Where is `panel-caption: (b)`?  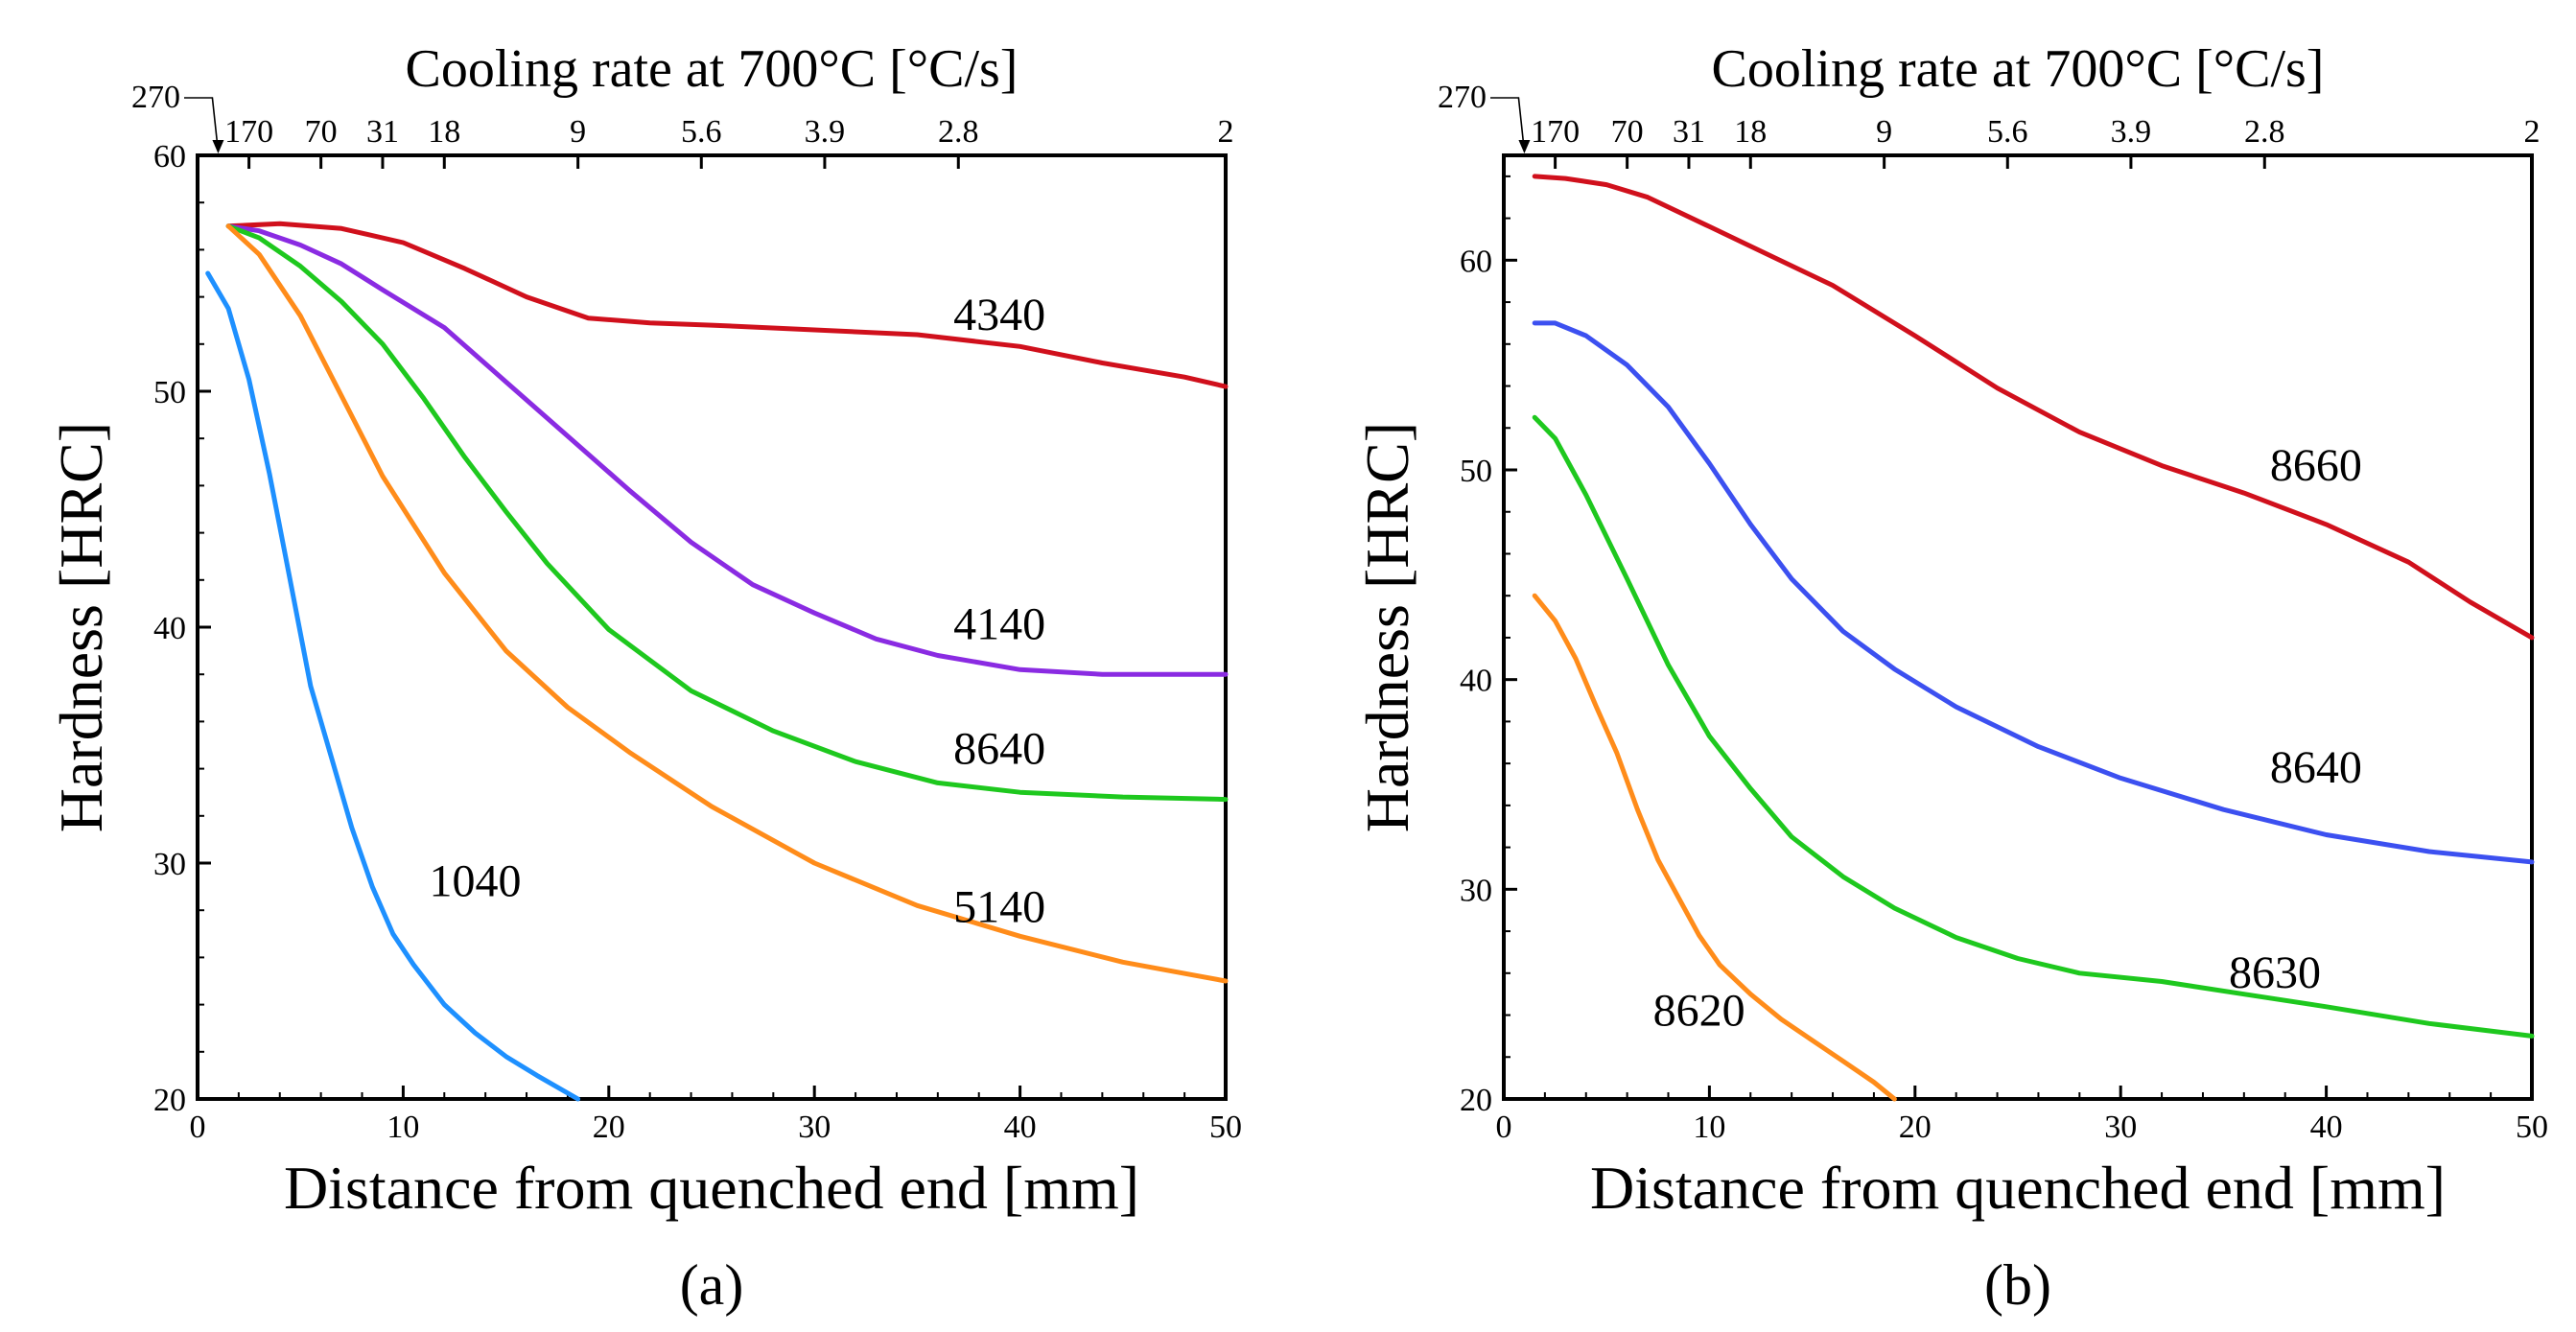 panel-caption: (b) is located at coordinates (2017, 1285).